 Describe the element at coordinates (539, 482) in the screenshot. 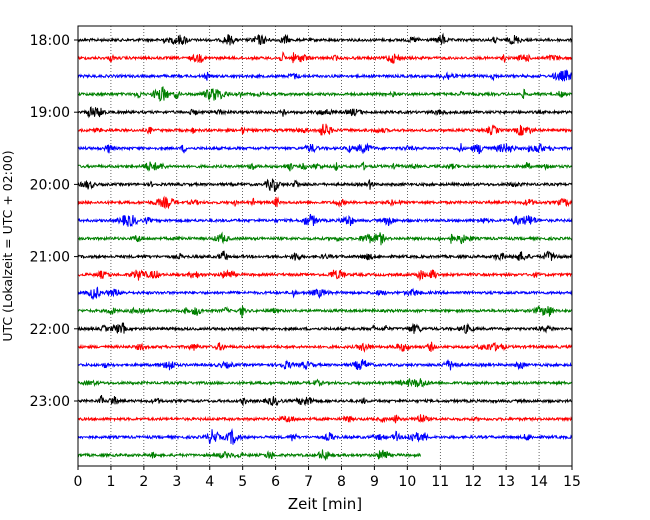

I see `x-tick-label: 14` at that location.